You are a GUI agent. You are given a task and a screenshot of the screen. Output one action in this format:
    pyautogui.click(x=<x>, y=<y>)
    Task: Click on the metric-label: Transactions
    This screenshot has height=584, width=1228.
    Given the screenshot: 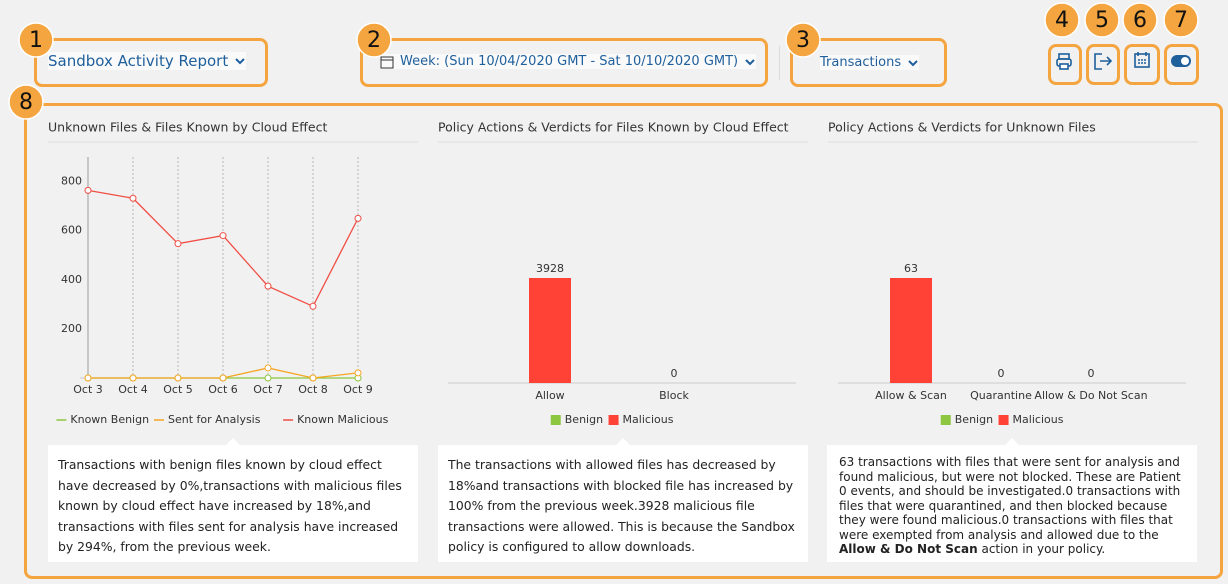 What is the action you would take?
    pyautogui.click(x=861, y=62)
    